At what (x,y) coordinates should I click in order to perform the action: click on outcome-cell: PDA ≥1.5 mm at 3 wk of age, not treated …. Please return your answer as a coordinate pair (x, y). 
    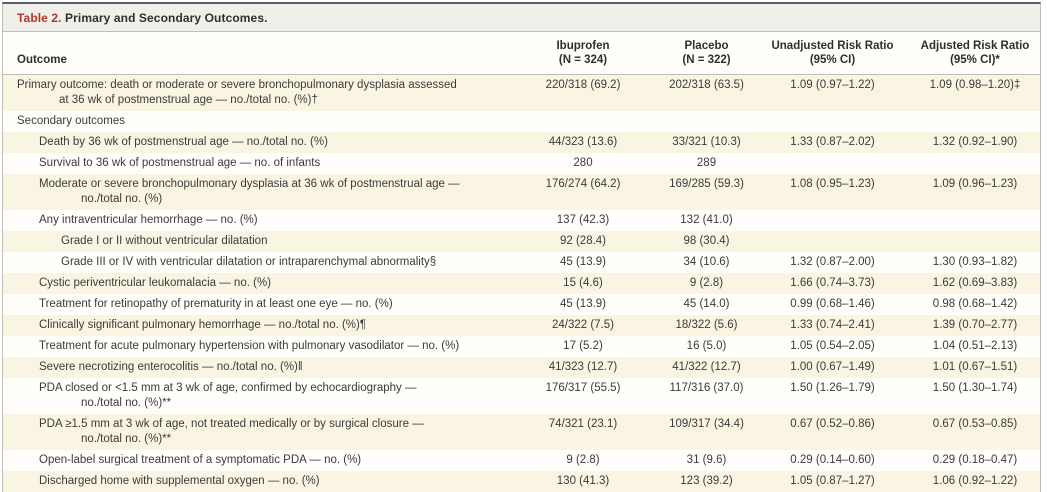
    Looking at the image, I should click on (231, 431).